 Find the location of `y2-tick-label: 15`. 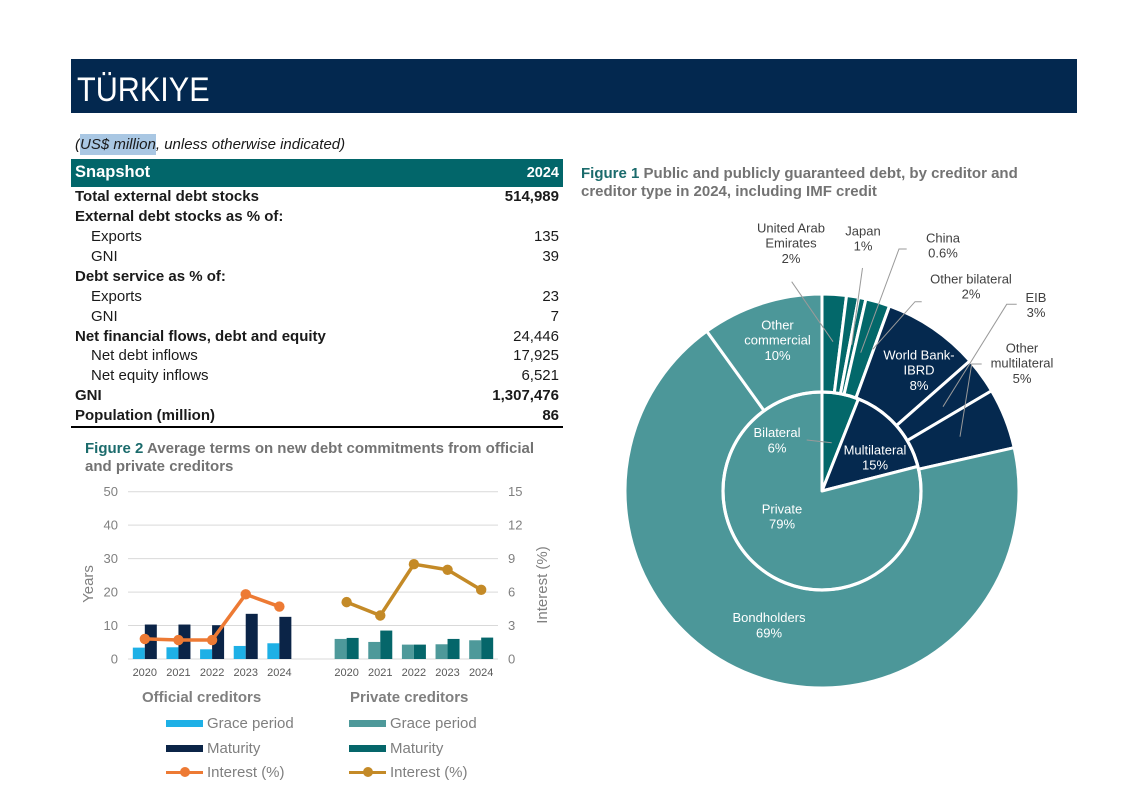

y2-tick-label: 15 is located at coordinates (515, 491).